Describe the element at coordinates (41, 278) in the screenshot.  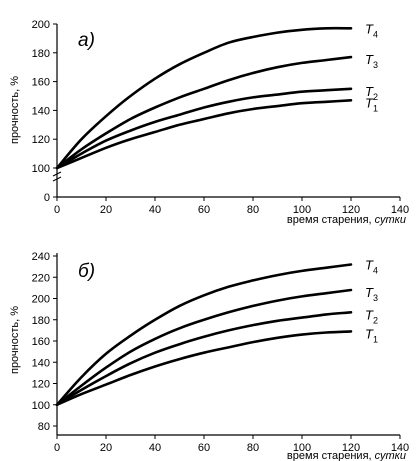
I see `y-tick-label: 220` at that location.